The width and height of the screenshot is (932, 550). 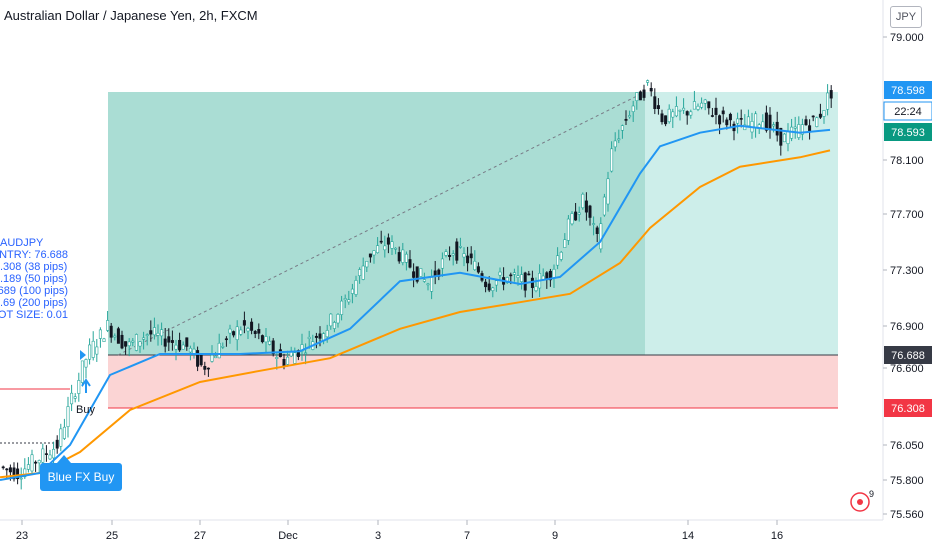 What do you see at coordinates (473, 381) in the screenshot?
I see `loss-zone` at bounding box center [473, 381].